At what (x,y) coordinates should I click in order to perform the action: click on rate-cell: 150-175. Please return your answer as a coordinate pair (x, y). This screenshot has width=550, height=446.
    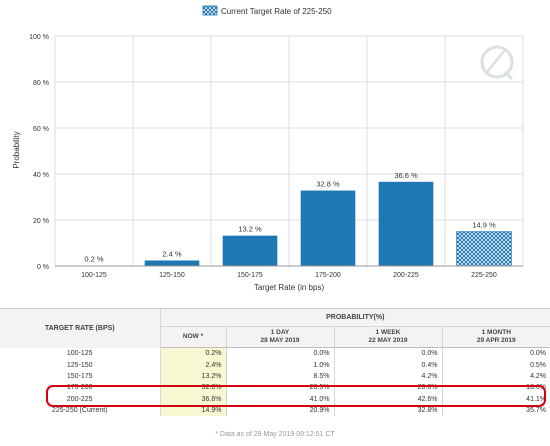
    Looking at the image, I should click on (80, 376).